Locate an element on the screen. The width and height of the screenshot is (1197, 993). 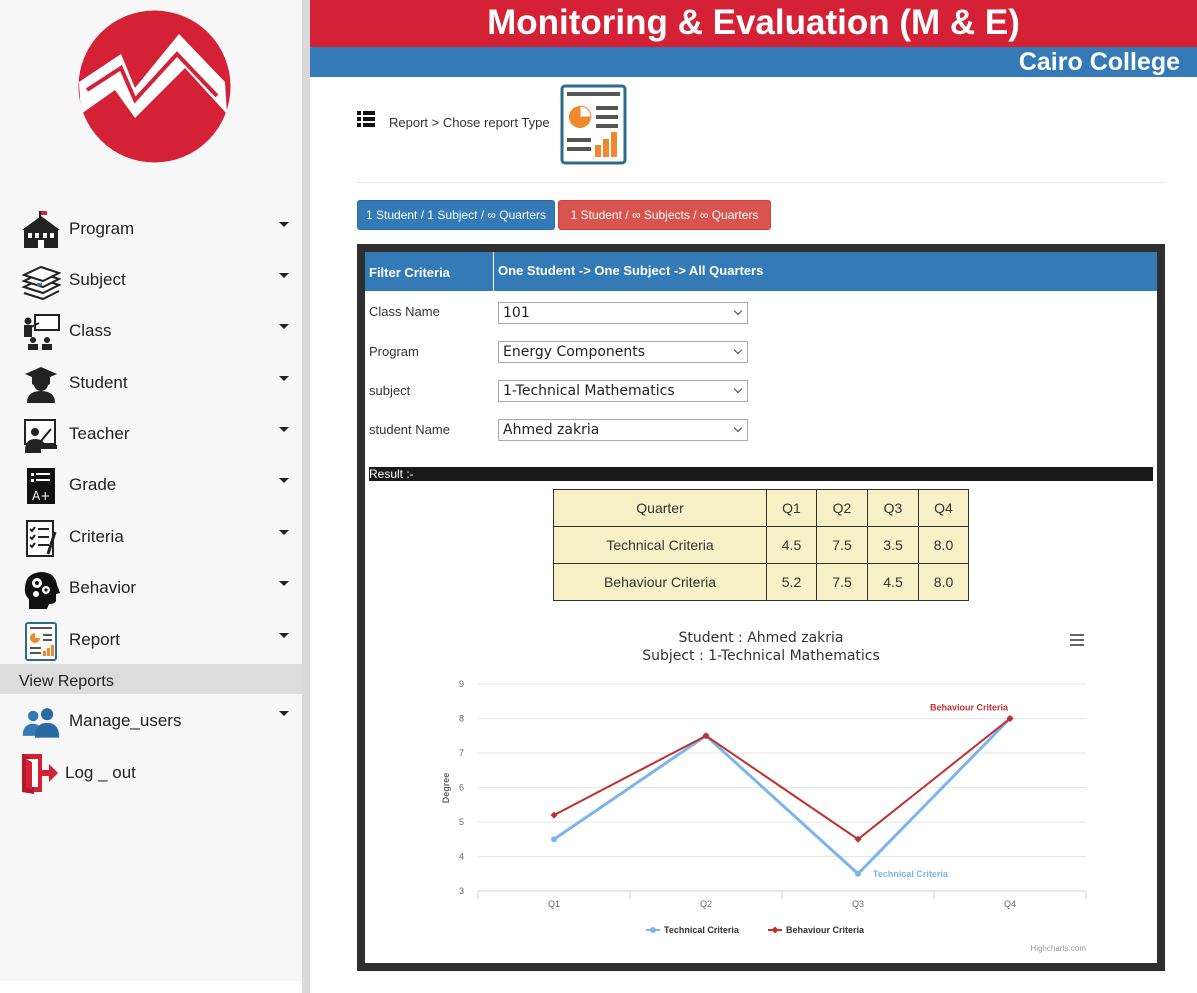
sidebar-item-label: Program is located at coordinates (102, 228).